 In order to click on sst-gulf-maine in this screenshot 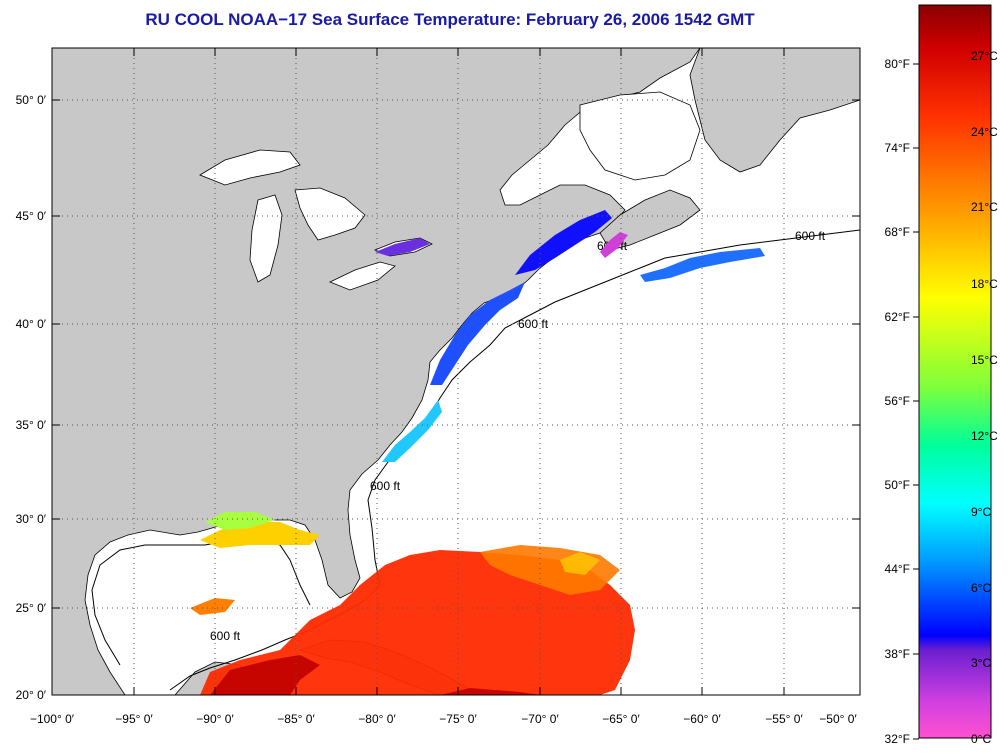, I will do `click(563, 242)`.